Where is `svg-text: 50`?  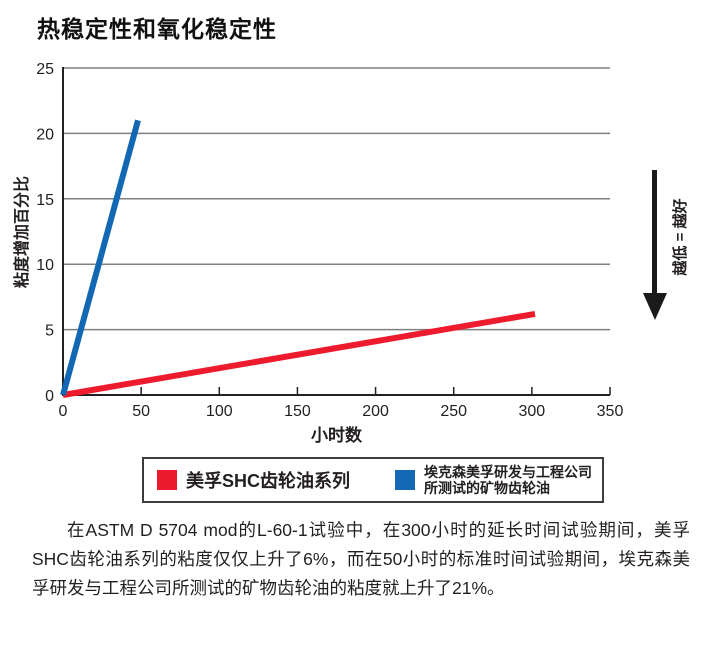 svg-text: 50 is located at coordinates (141, 411).